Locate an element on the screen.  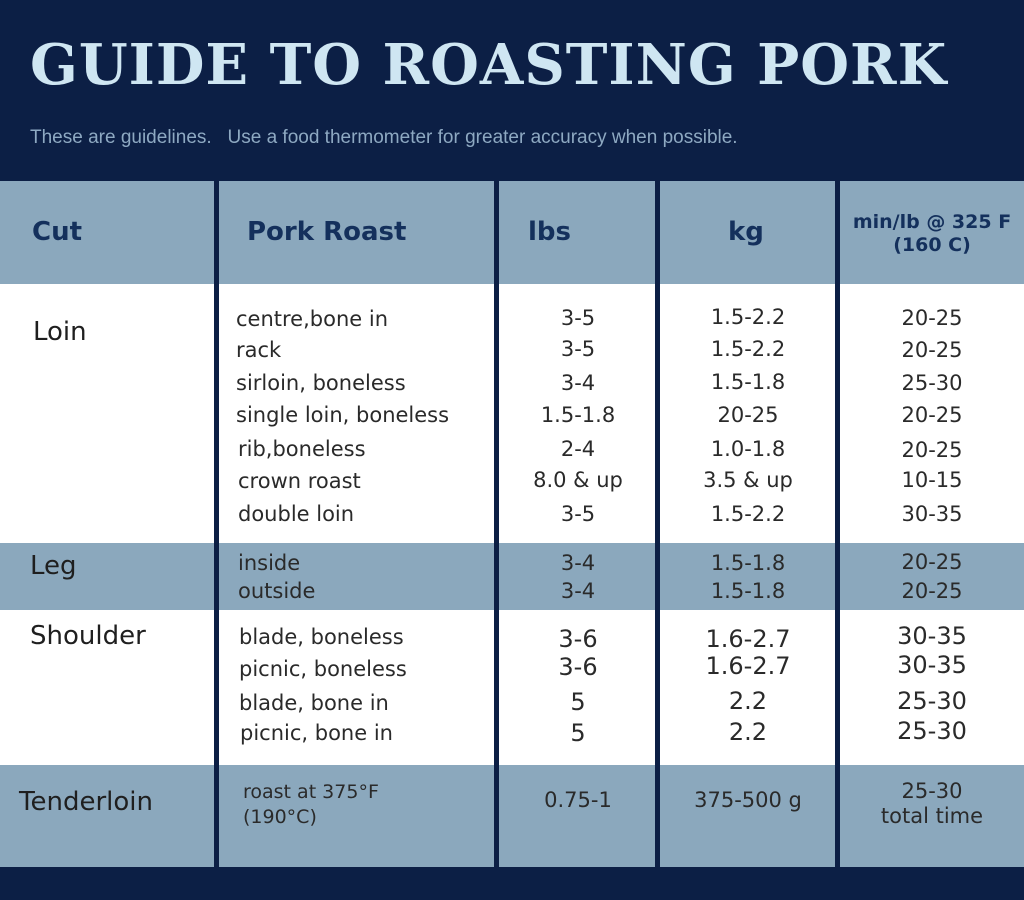
kg-value: 20-25 is located at coordinates (748, 415).